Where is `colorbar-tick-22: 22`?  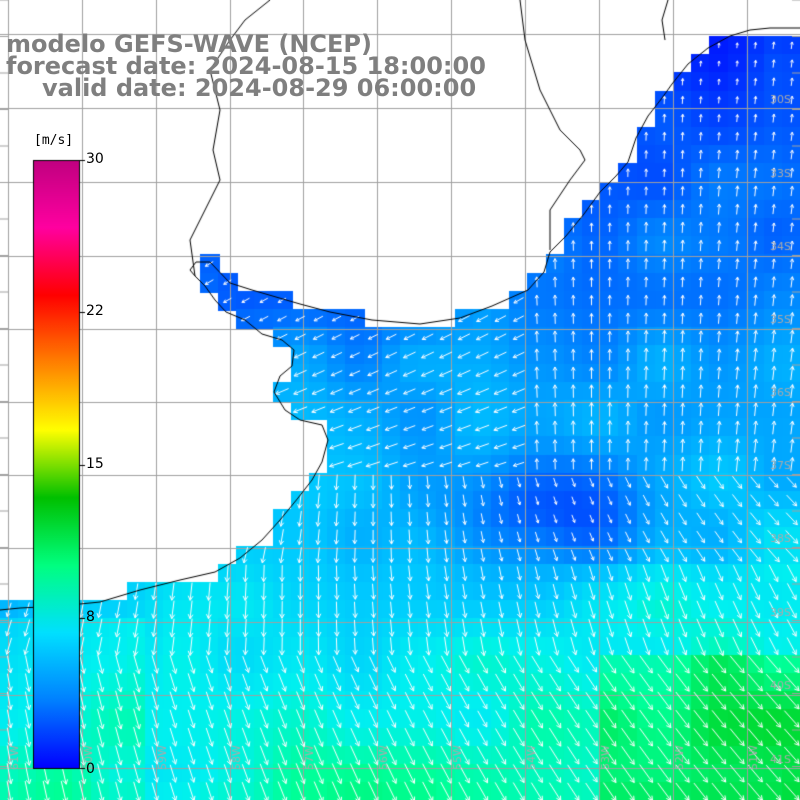 colorbar-tick-22: 22 is located at coordinates (95, 311).